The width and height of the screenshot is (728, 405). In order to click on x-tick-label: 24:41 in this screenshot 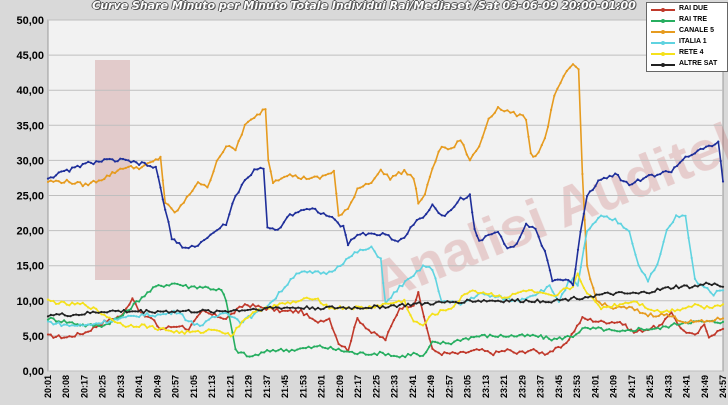, I will do `click(687, 386)`.